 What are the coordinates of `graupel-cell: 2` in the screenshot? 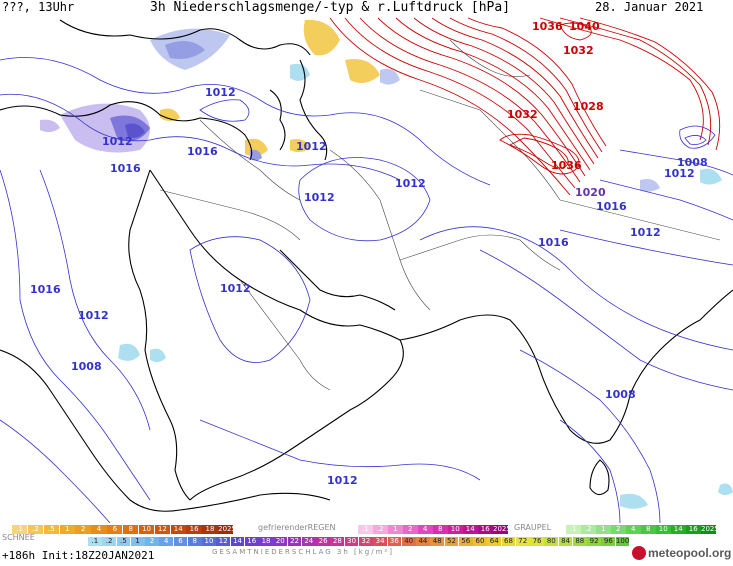 It's located at (618, 529).